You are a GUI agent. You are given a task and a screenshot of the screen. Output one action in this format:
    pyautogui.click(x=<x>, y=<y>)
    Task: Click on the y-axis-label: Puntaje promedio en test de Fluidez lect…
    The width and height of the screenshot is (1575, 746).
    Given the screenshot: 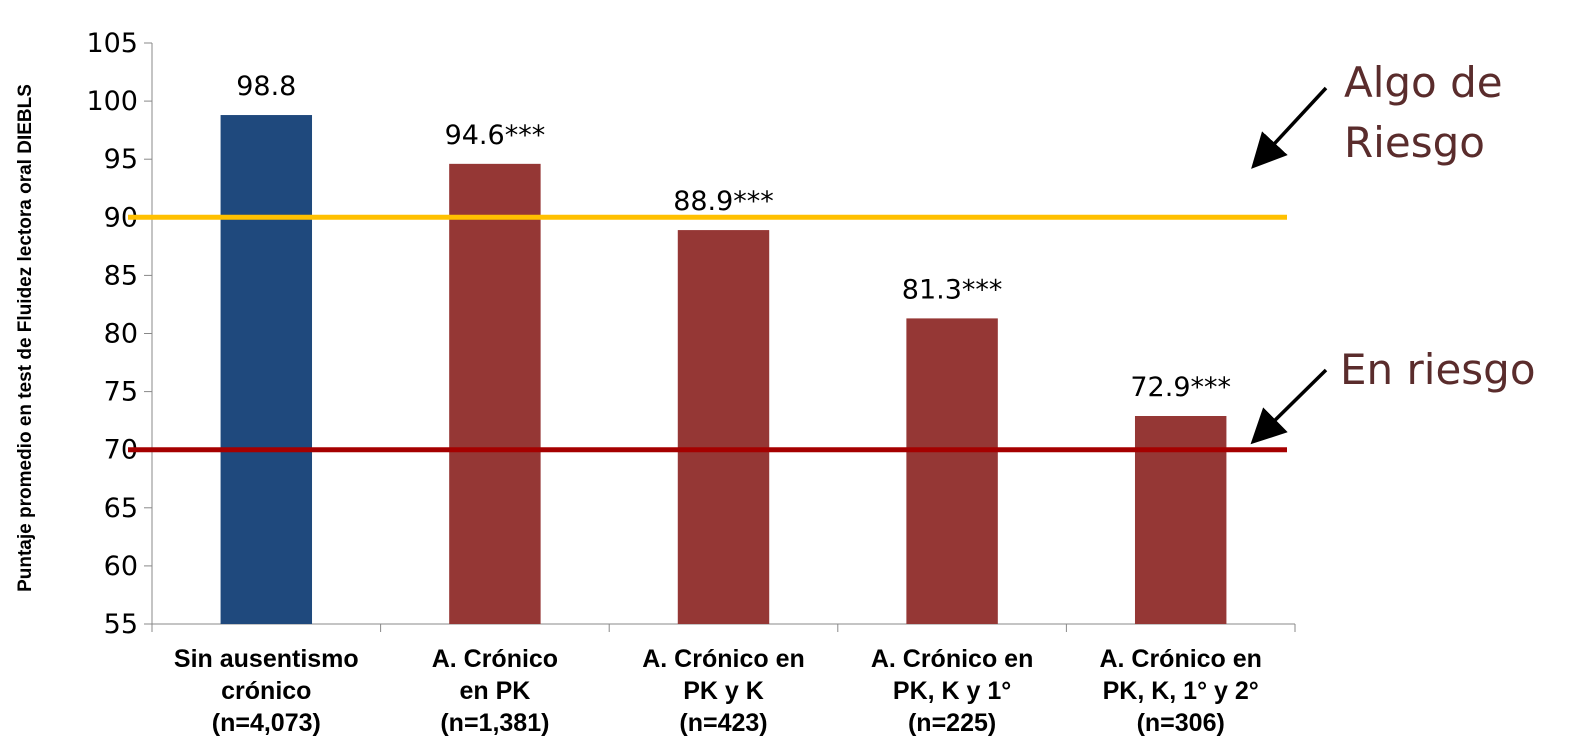 What is the action you would take?
    pyautogui.click(x=25, y=338)
    